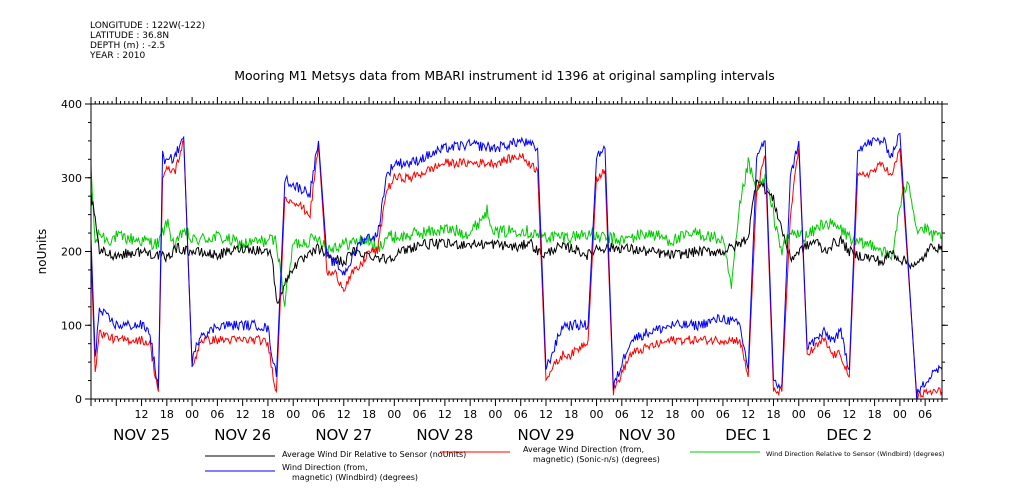  Describe the element at coordinates (42, 252) in the screenshot. I see `y-axis-label: noUnits` at that location.